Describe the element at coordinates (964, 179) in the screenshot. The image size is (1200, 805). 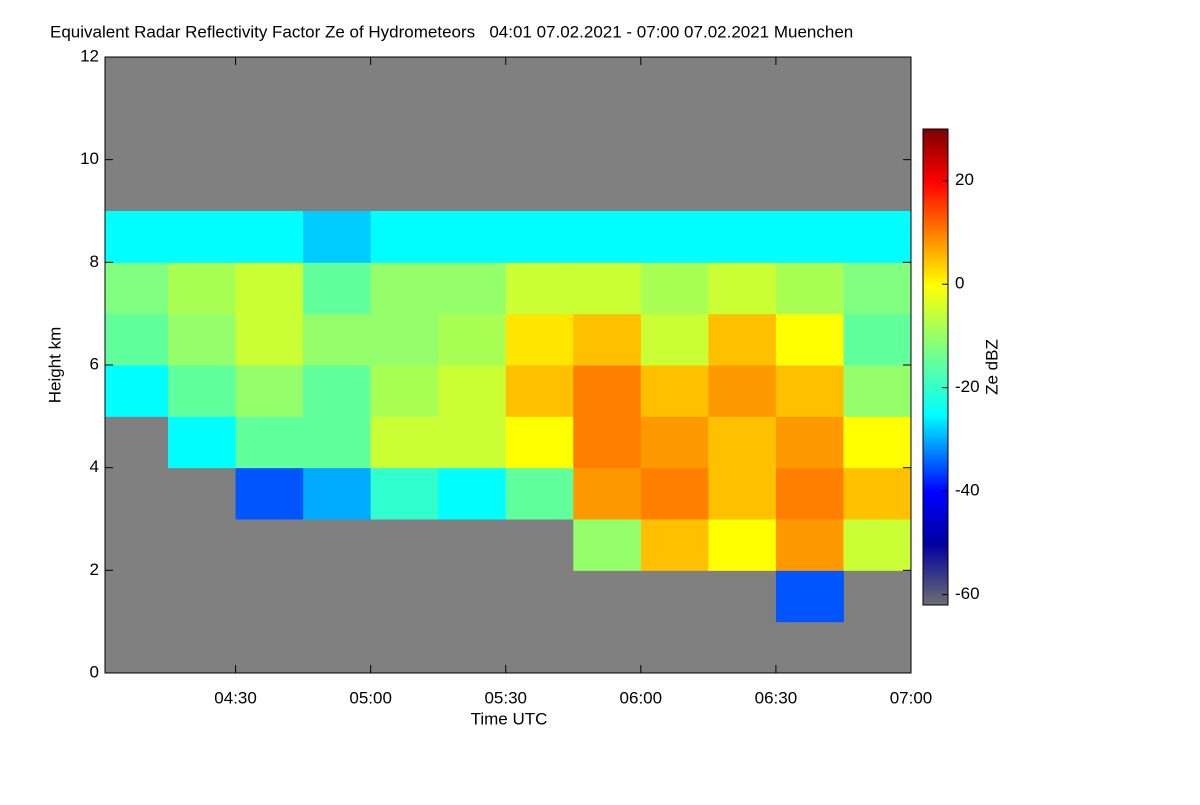
I see `colorbar-tick-label: 20` at that location.